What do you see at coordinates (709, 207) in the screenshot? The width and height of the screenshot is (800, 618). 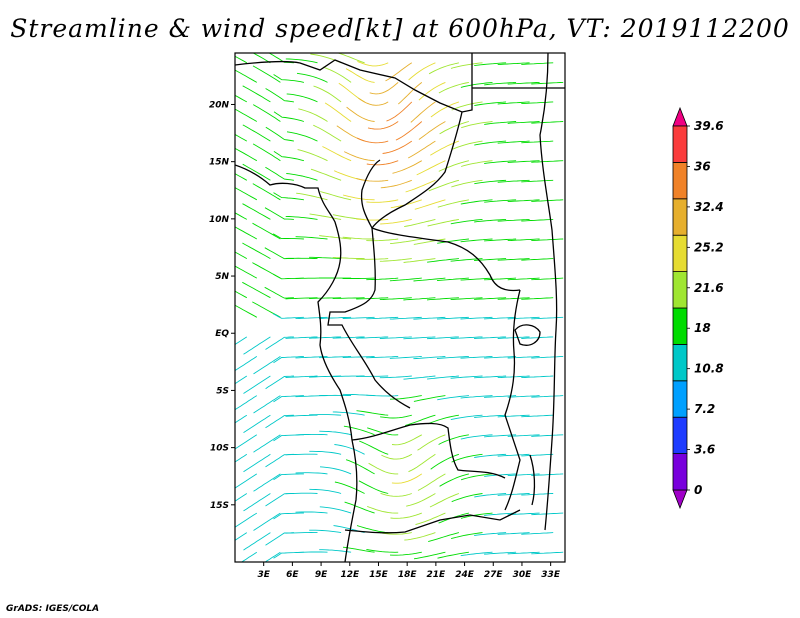 I see `colorbar-label: 32.4` at bounding box center [709, 207].